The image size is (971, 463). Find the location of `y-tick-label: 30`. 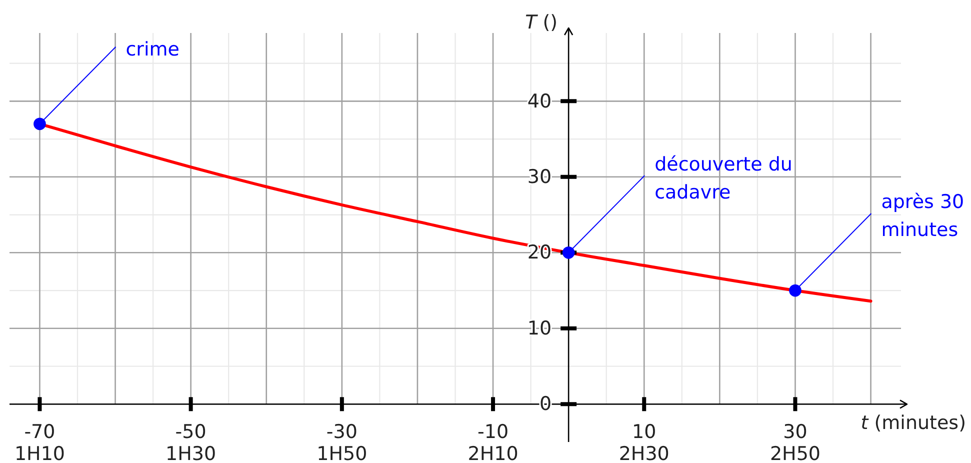

y-tick-label: 30 is located at coordinates (539, 177).